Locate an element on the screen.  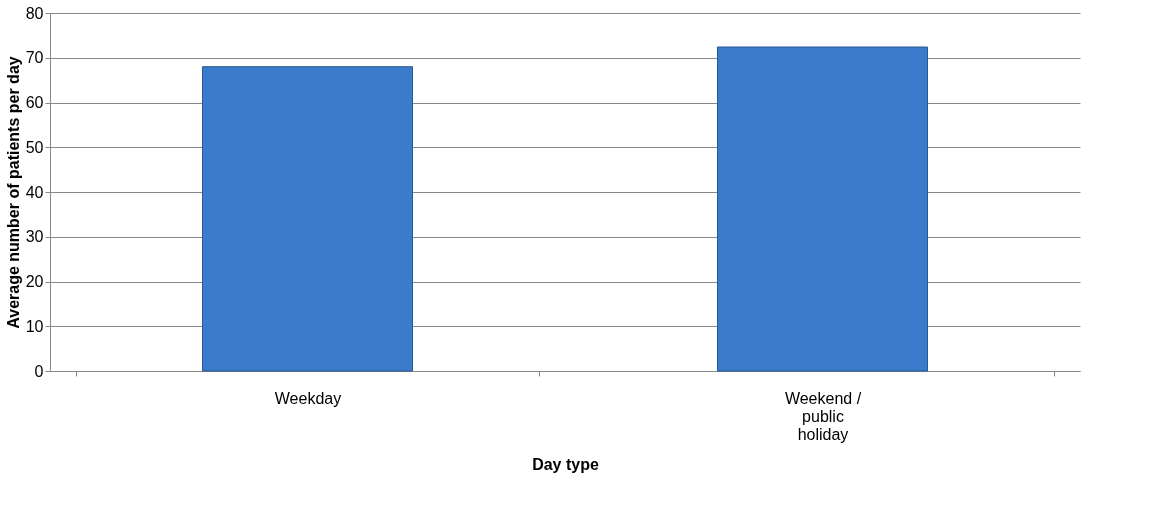
x-axis-title: Day type is located at coordinates (565, 464).